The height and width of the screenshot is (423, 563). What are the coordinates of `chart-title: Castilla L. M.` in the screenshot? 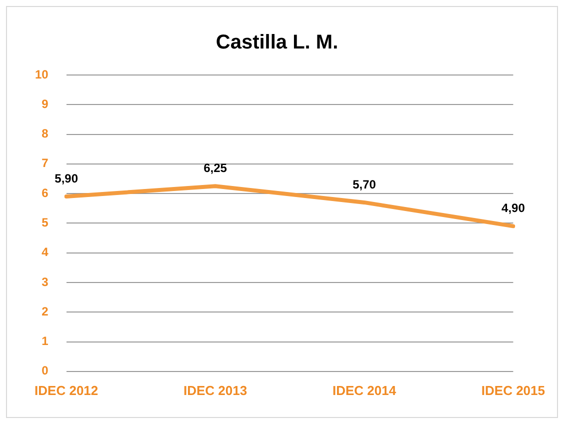 It's located at (277, 43).